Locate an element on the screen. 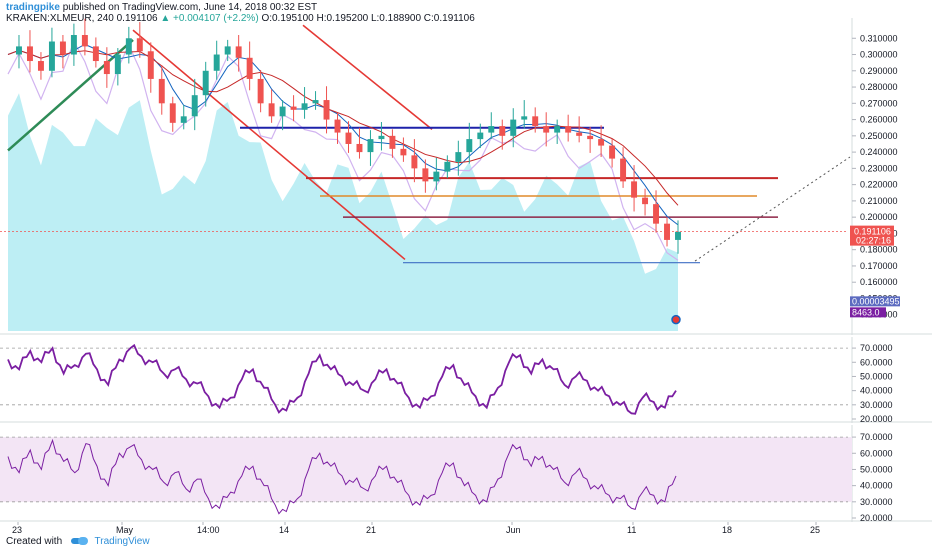 This screenshot has width=932, height=550. projection-line is located at coordinates (772, 209).